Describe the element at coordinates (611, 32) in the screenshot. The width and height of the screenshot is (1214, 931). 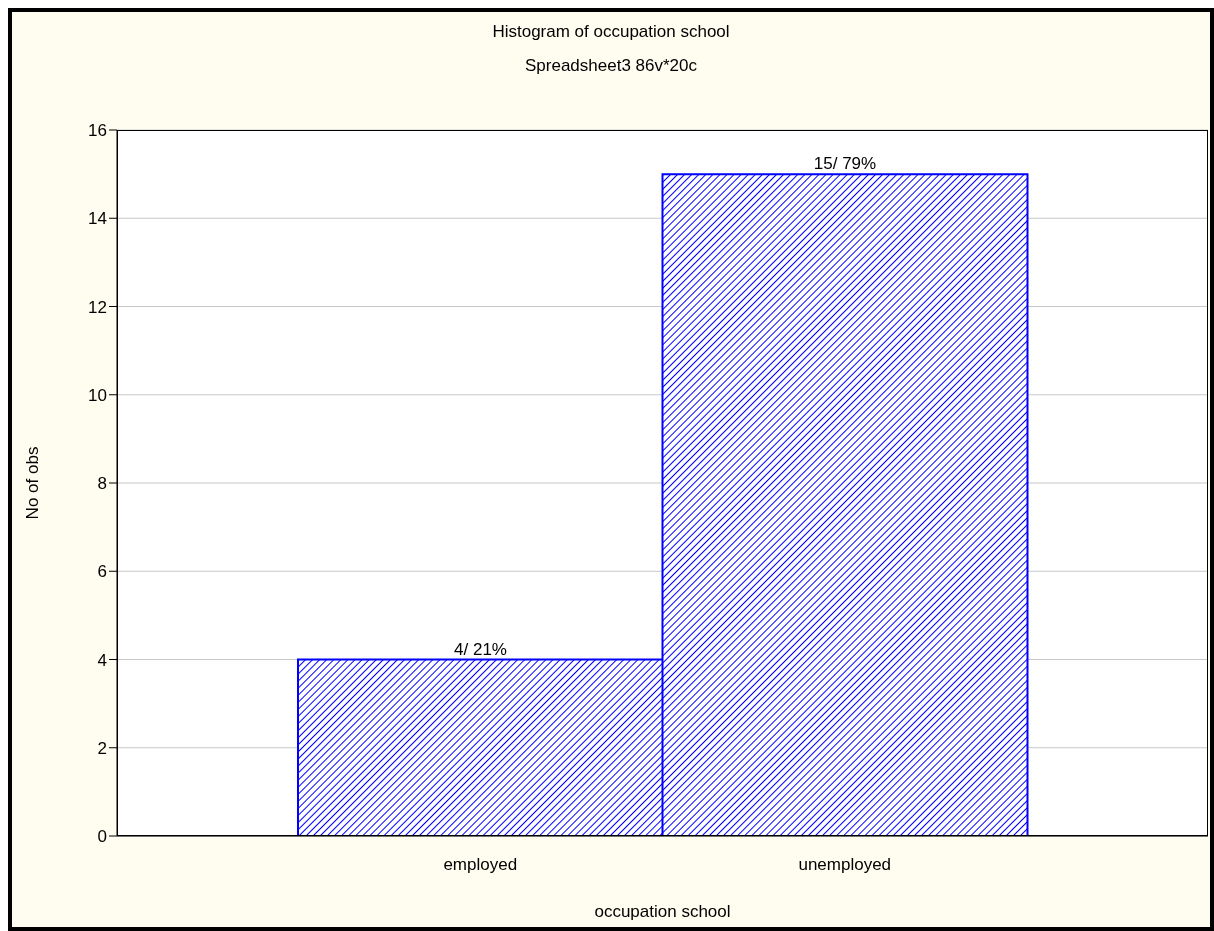
I see `chart-title: Histogram of occupation school` at that location.